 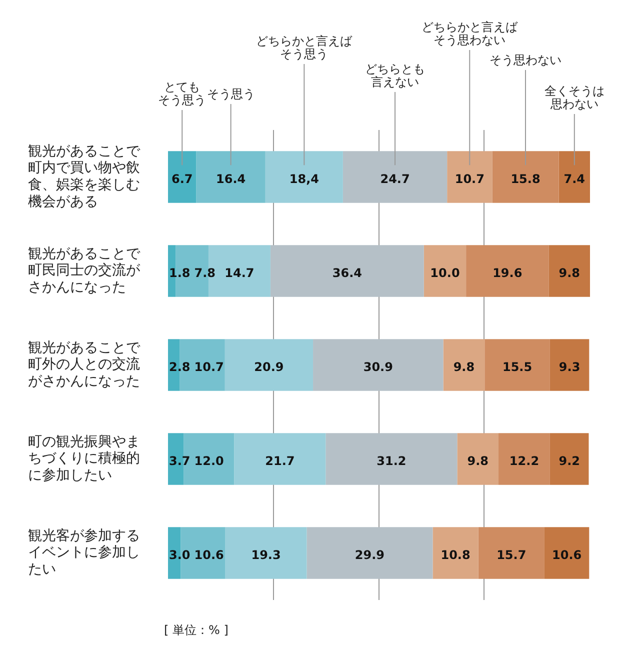 I want to click on text: どちらかと言えばそう思う, so click(x=305, y=47).